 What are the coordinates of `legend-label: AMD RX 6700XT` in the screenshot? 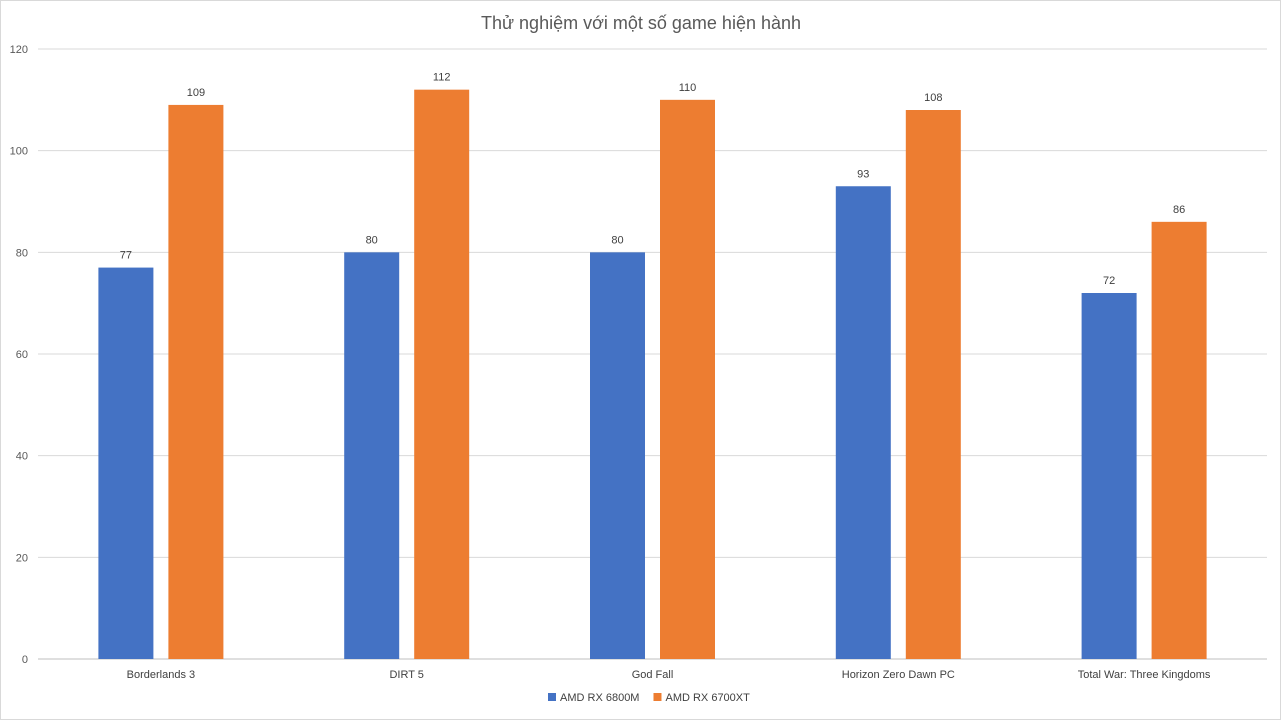 It's located at (707, 698).